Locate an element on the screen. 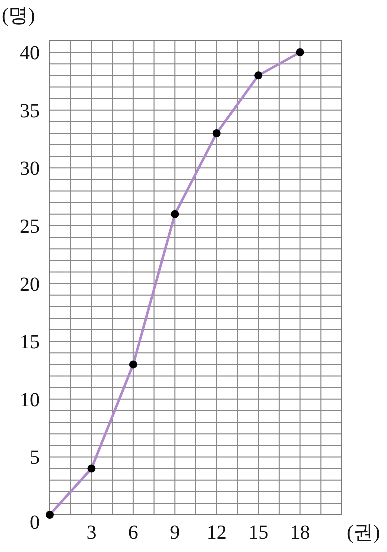 This screenshot has width=387, height=552. y-tick-label: 40 is located at coordinates (30, 53).